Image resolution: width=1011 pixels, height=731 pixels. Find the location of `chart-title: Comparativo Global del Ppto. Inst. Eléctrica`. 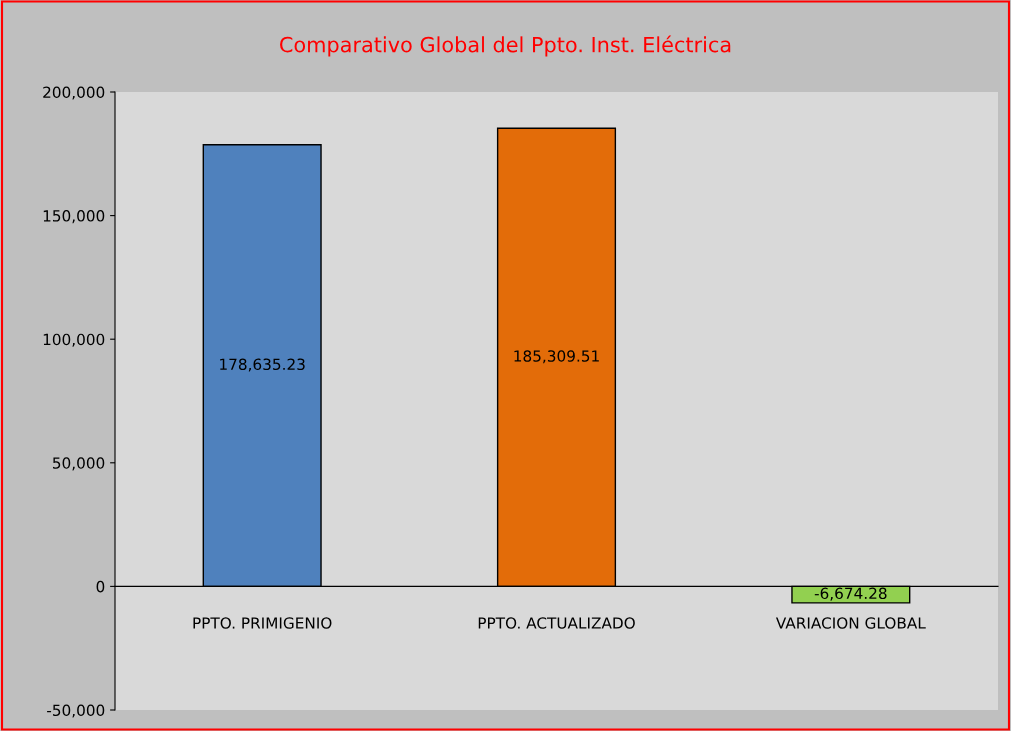

chart-title: Comparativo Global del Ppto. Inst. Eléctrica is located at coordinates (505, 46).